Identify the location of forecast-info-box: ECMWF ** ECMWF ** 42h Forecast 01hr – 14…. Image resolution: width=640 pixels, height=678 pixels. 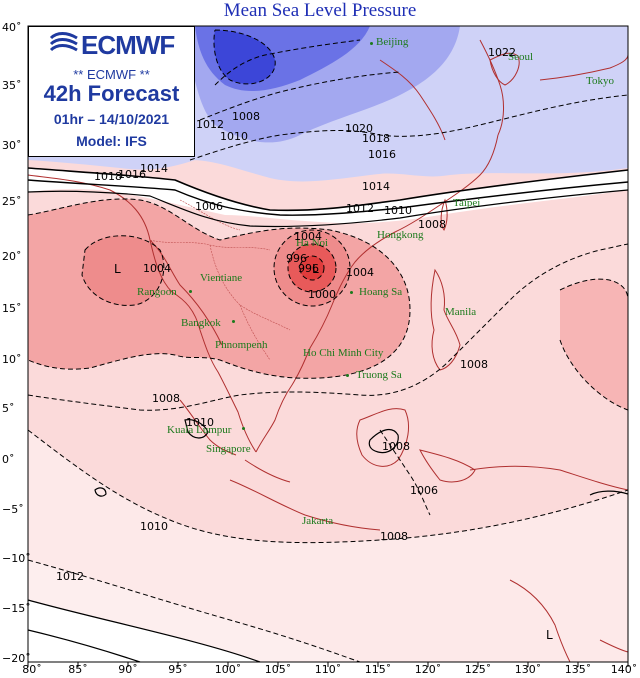
(111, 91).